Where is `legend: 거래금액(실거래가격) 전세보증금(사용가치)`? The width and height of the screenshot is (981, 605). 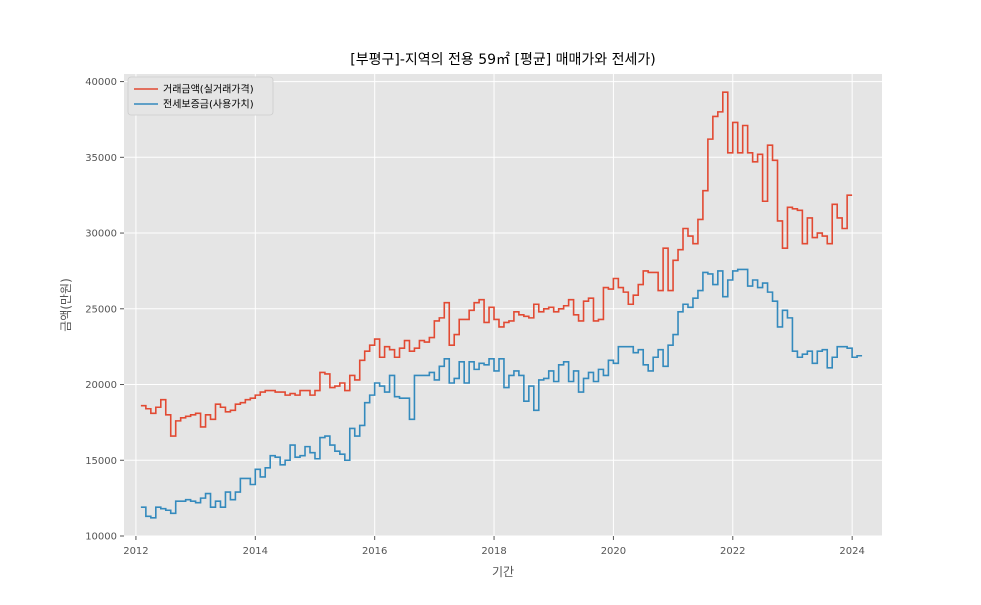 legend: 거래금액(실거래가격) 전세보증금(사용가치) is located at coordinates (200, 96).